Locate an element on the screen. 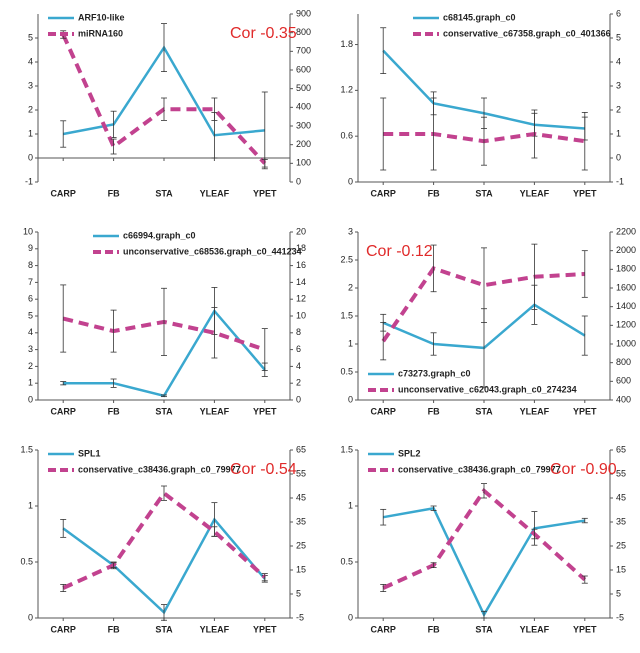  y2-tick-label: 1 is located at coordinates (618, 133).